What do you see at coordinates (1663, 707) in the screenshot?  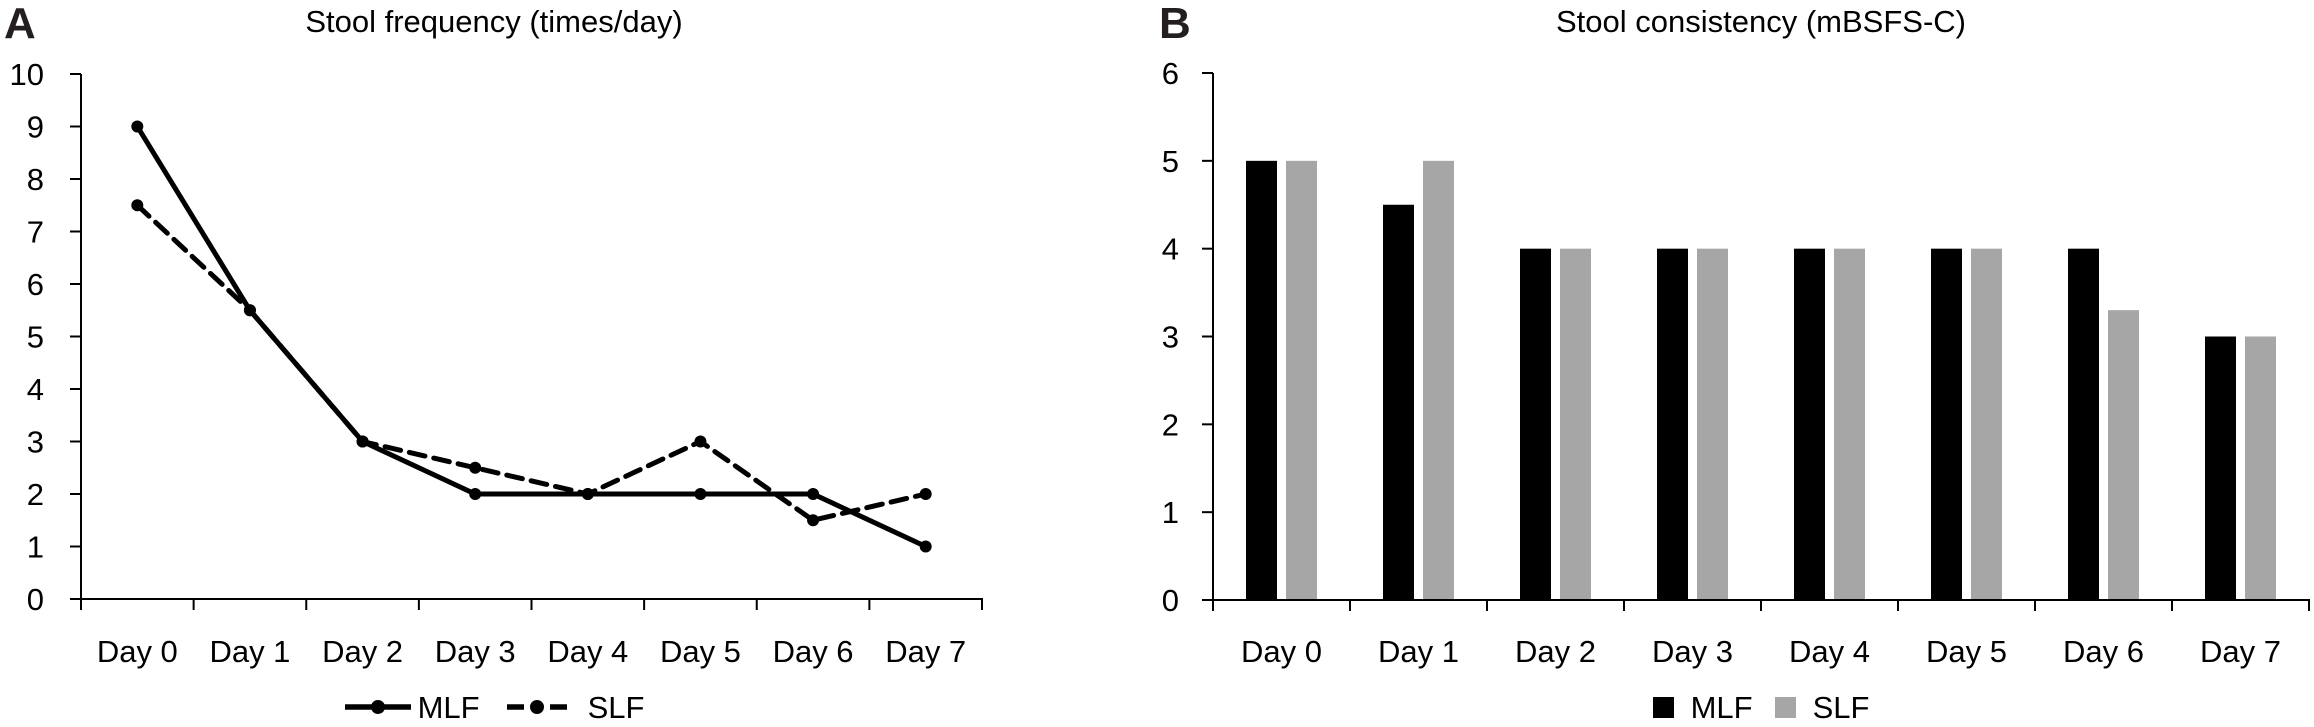 I see `mlf-black-square-swatch-icon` at bounding box center [1663, 707].